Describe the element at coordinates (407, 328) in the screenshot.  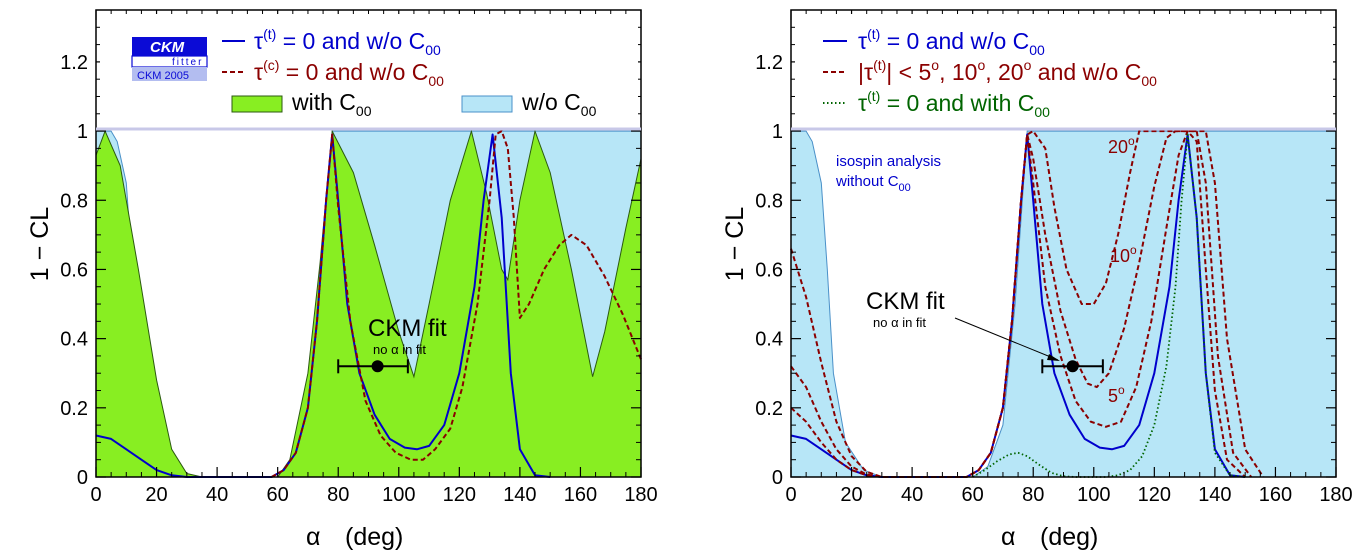
I see `left-ckm-fit-label: CKM fit` at that location.